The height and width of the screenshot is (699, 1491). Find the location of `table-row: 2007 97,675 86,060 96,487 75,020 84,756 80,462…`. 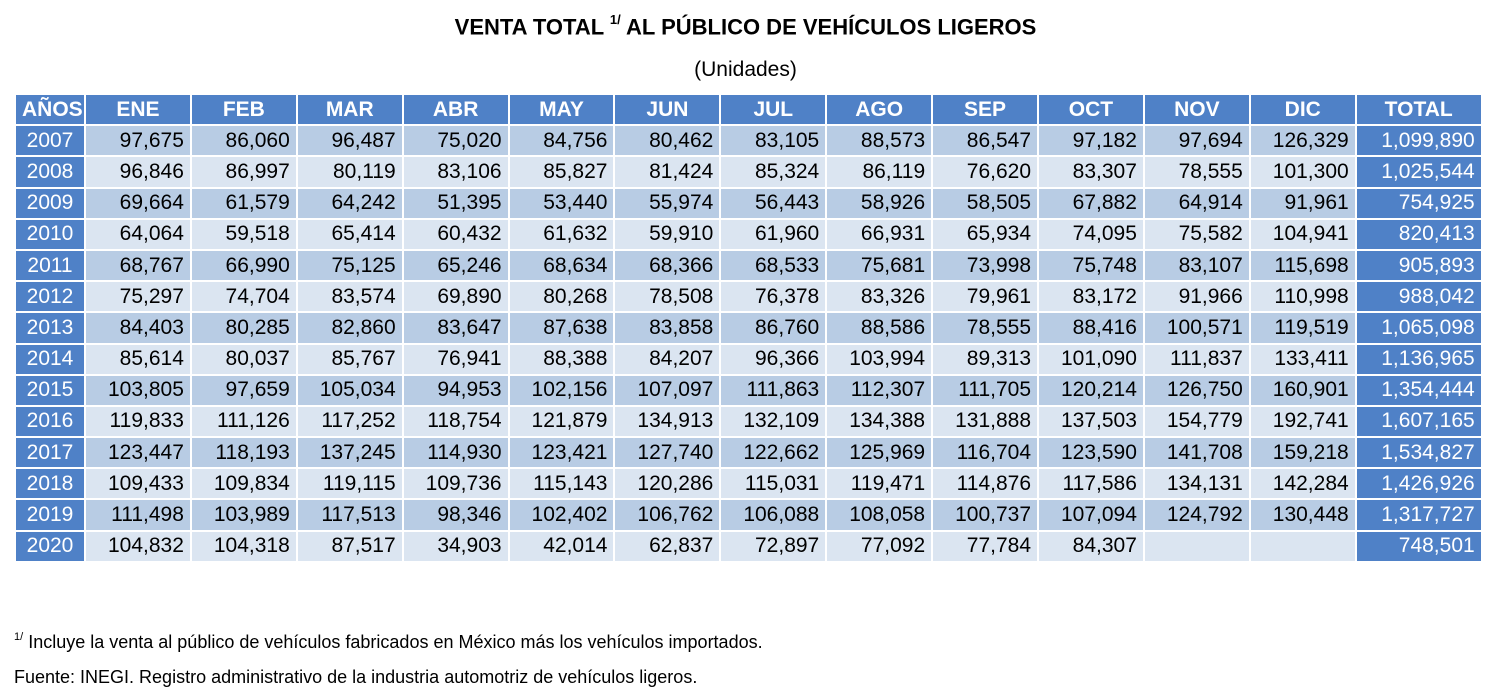

table-row: 2007 97,675 86,060 96,487 75,020 84,756 80,462… is located at coordinates (748, 141).